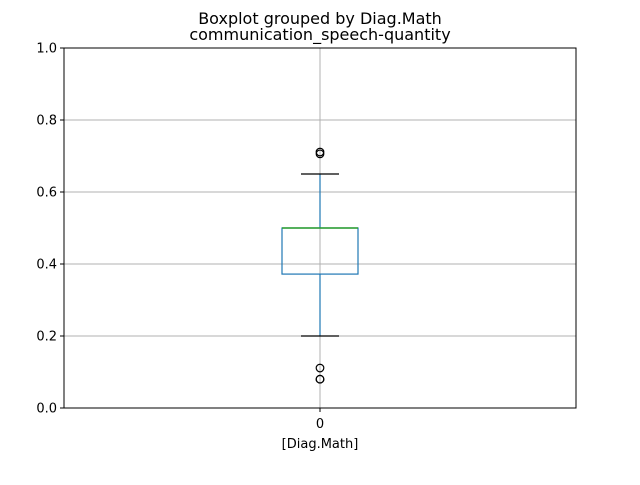 This screenshot has width=640, height=485. Describe the element at coordinates (46, 49) in the screenshot. I see `y-tick-label: 1.0` at that location.